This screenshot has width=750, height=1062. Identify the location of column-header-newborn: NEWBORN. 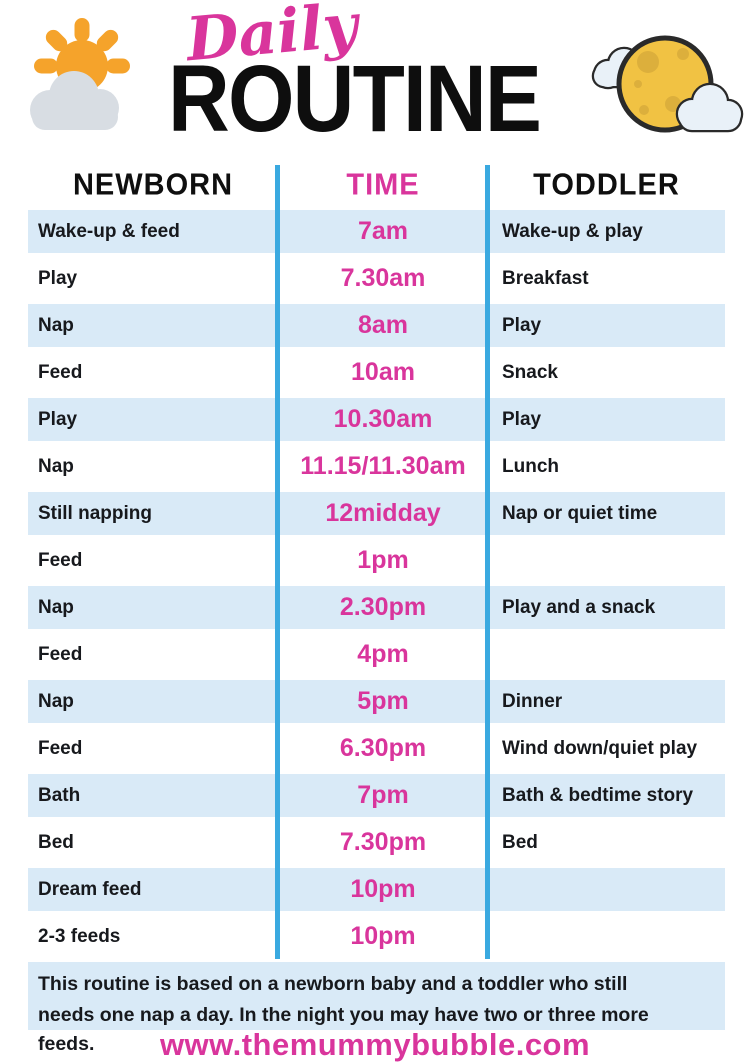
(153, 185).